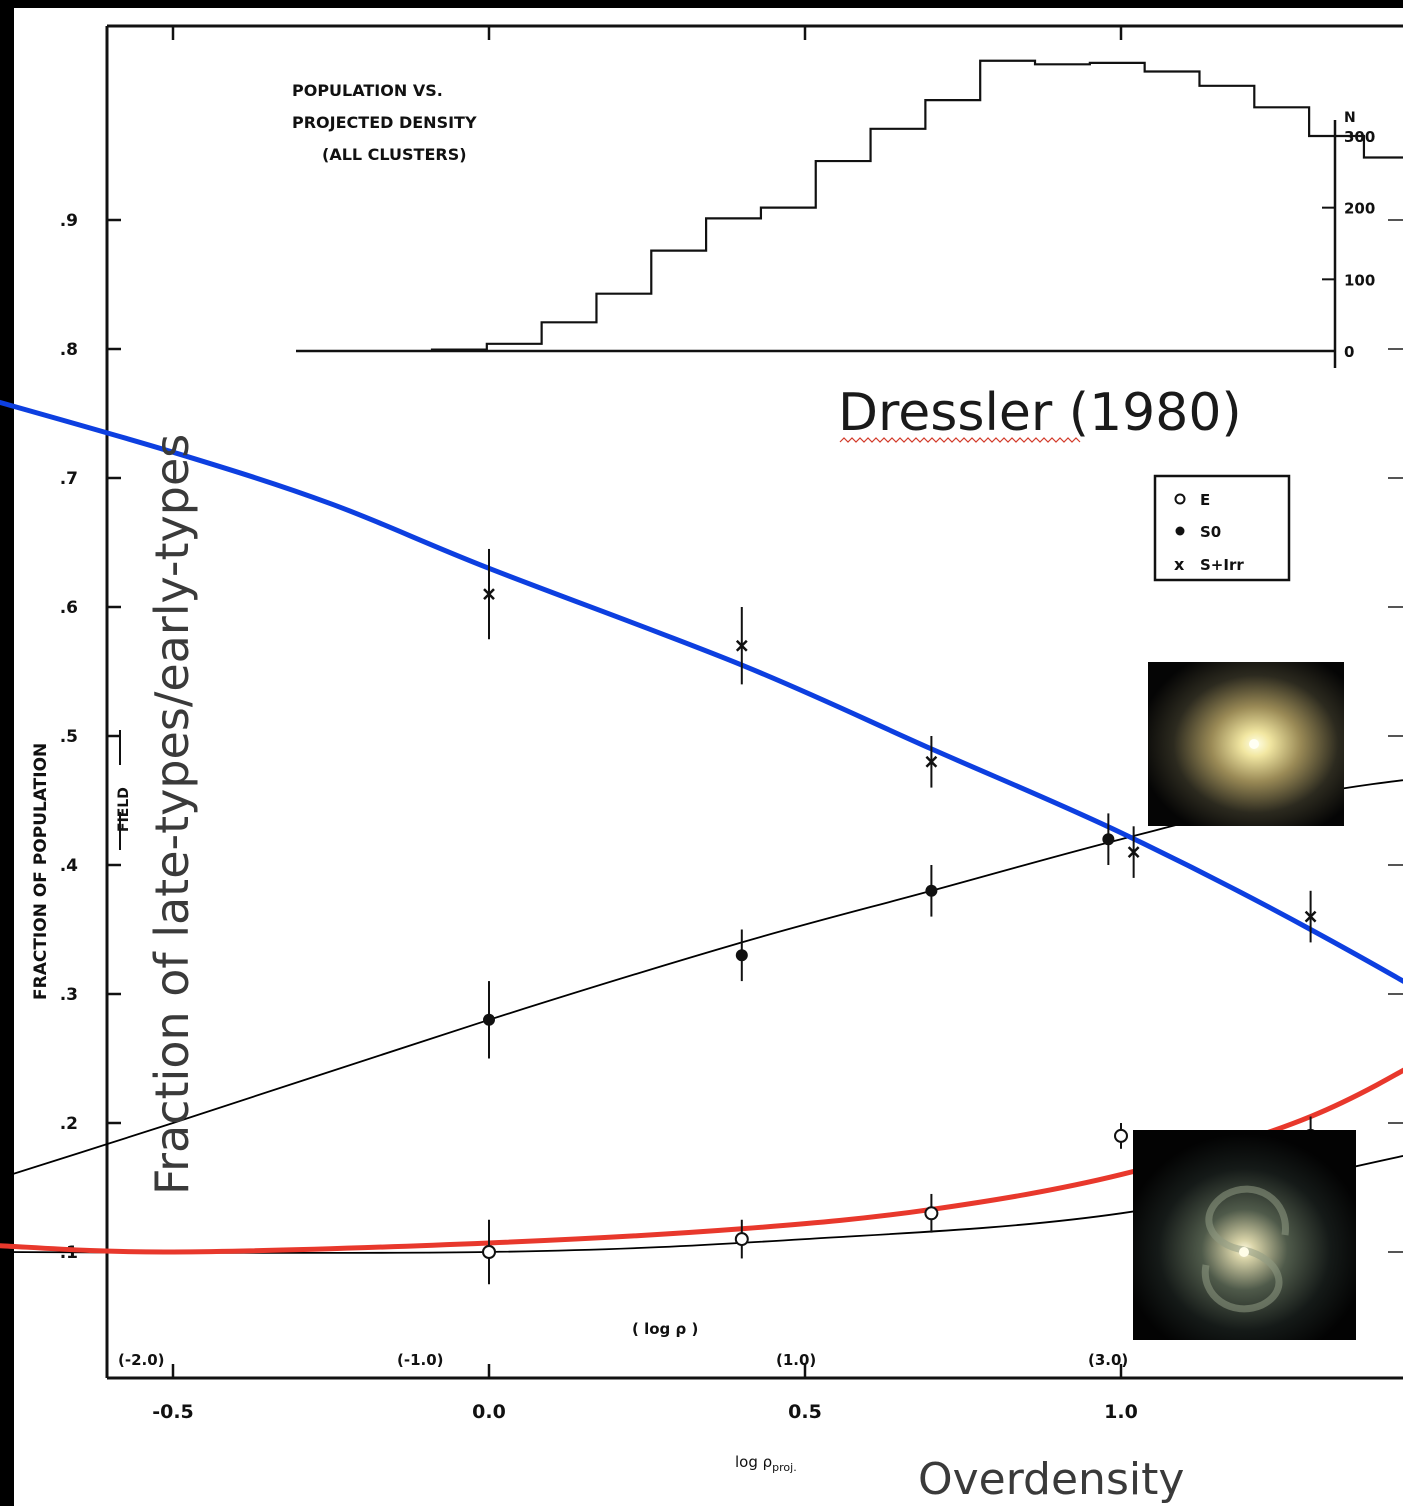 This screenshot has width=1403, height=1506. I want to click on inset-y-tick-label: 200, so click(1359, 209).